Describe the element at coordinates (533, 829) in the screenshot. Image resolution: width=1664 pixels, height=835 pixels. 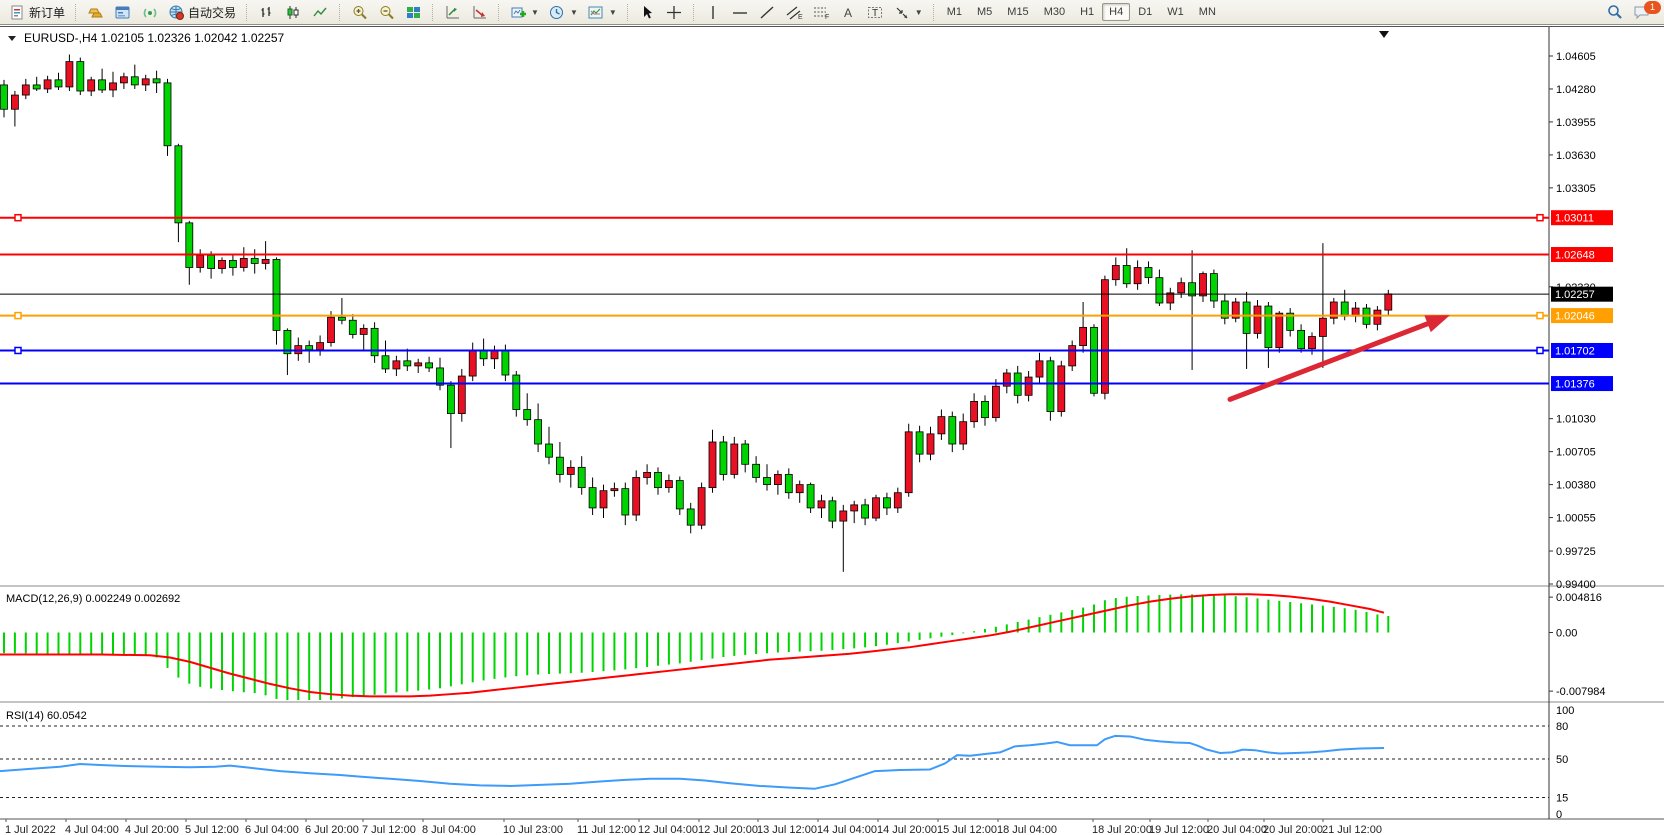
I see `svg-text: 10 Jul 23:00` at that location.